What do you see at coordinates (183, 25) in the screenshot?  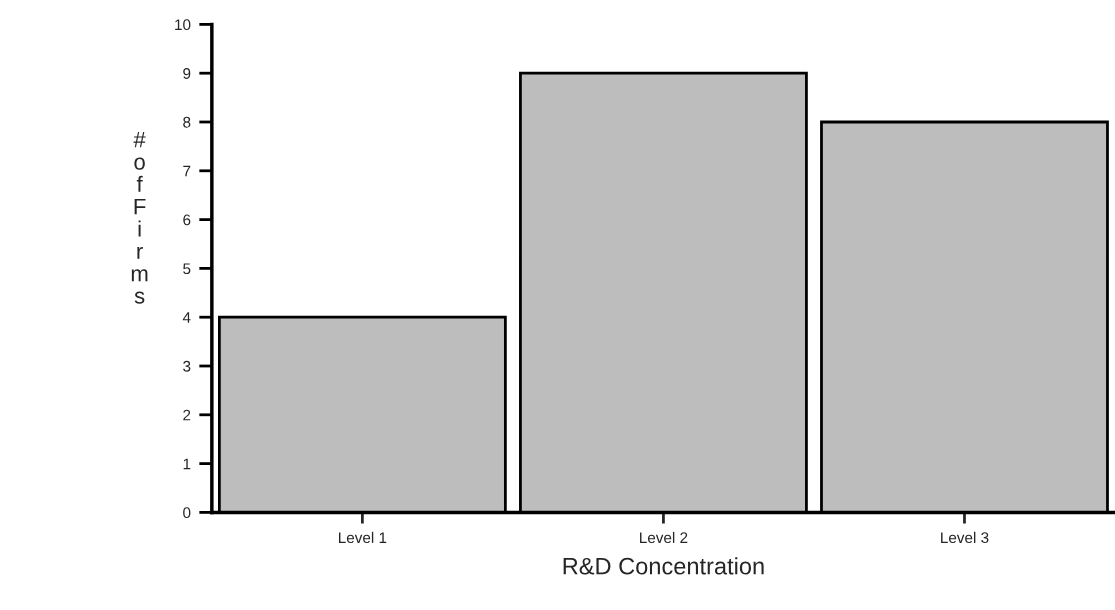 I see `y-tick-label: 10` at bounding box center [183, 25].